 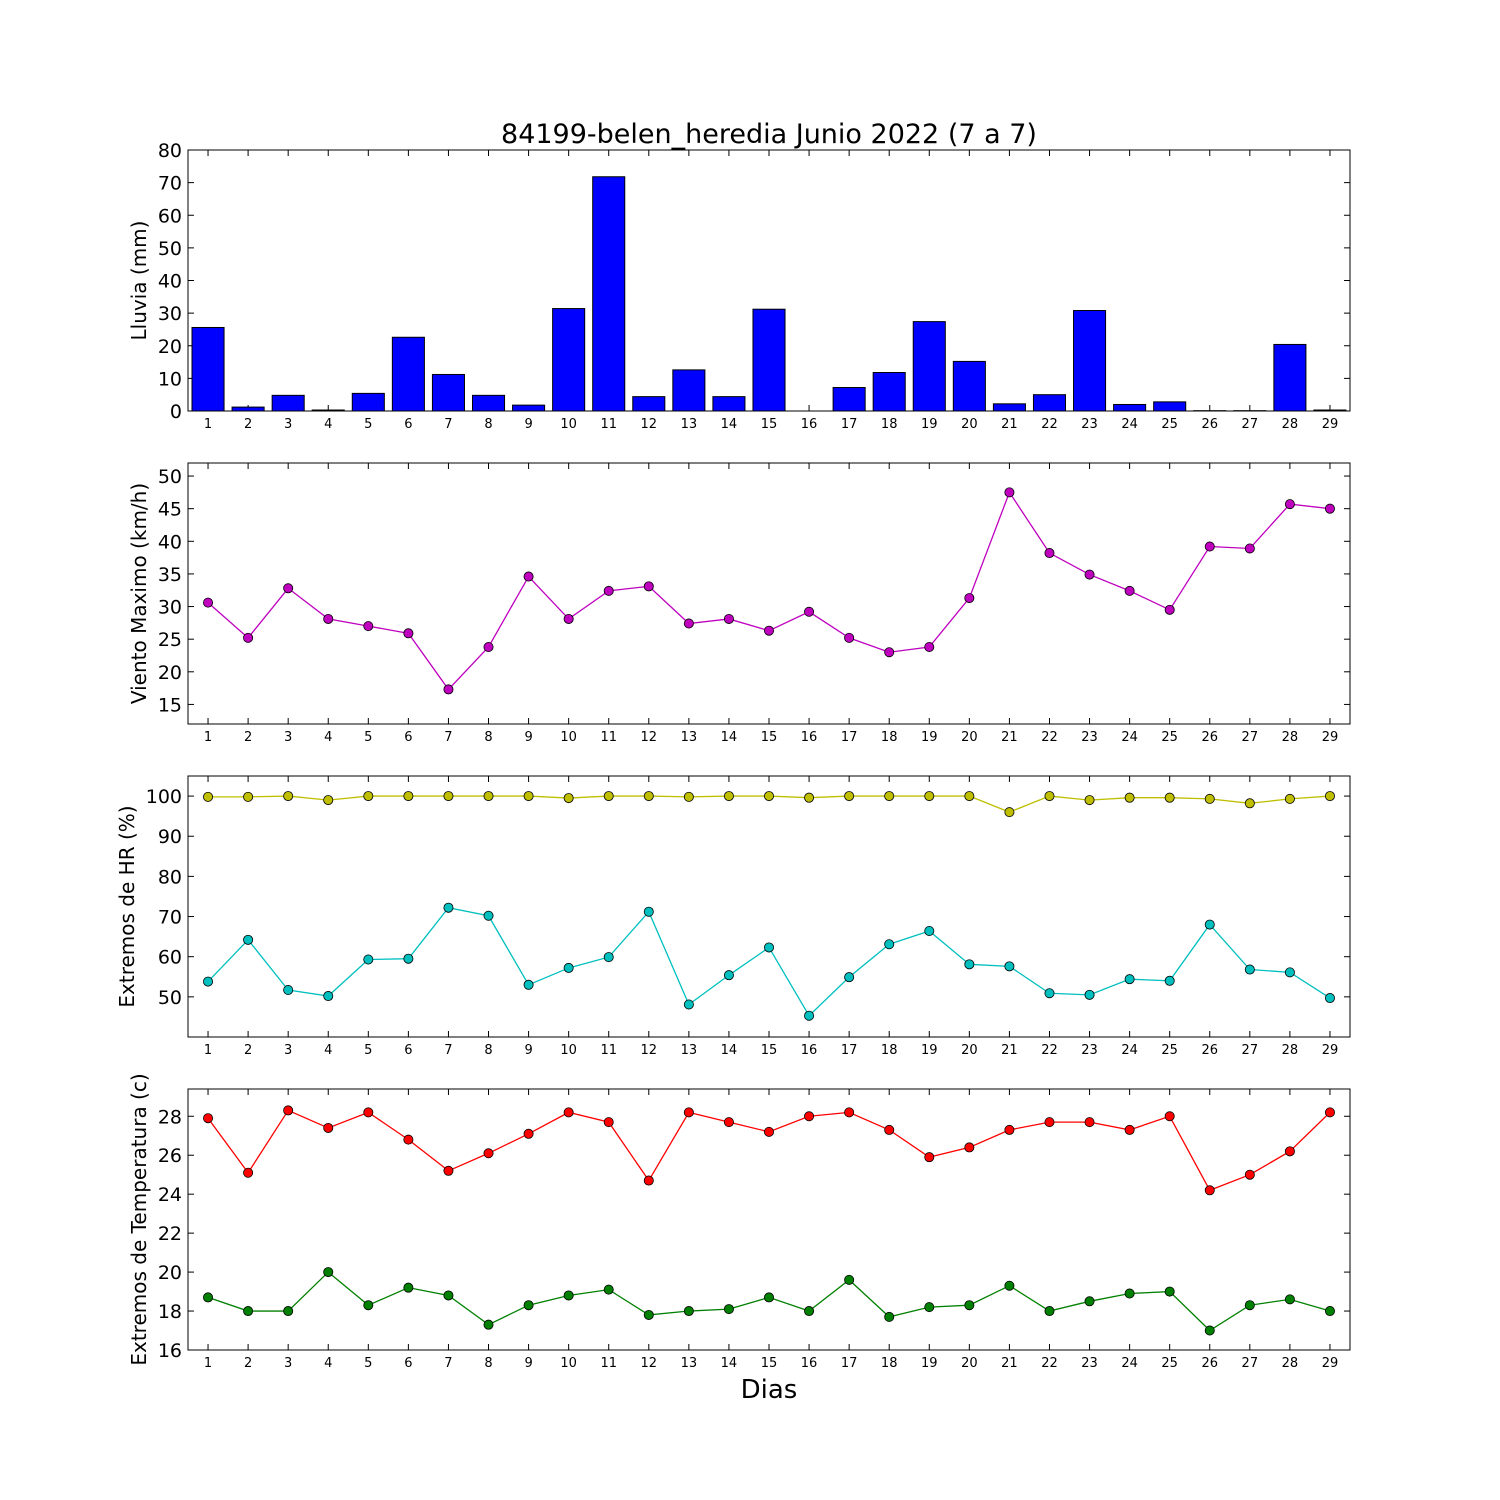 What do you see at coordinates (689, 1050) in the screenshot?
I see `x-tick-label: 13` at bounding box center [689, 1050].